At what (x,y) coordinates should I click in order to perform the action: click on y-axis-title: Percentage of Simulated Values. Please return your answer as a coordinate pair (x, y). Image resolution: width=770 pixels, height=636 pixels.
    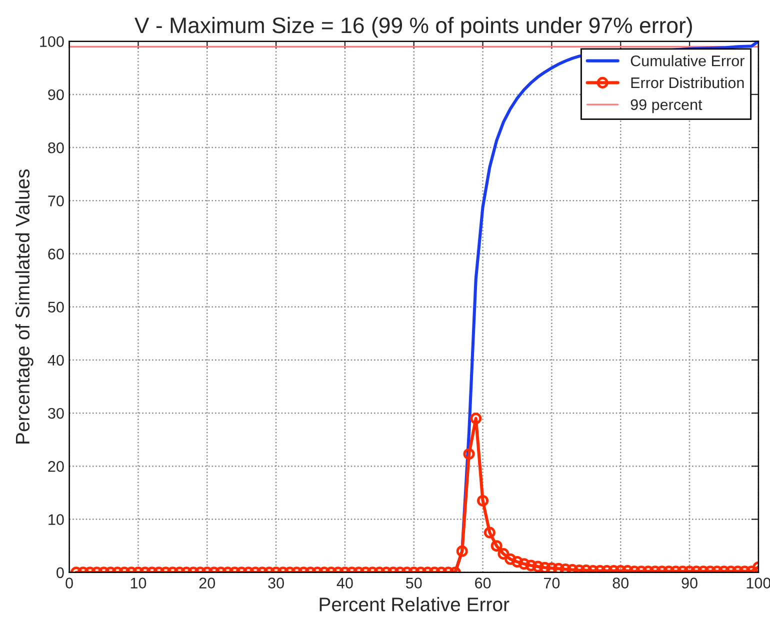
    Looking at the image, I should click on (24, 306).